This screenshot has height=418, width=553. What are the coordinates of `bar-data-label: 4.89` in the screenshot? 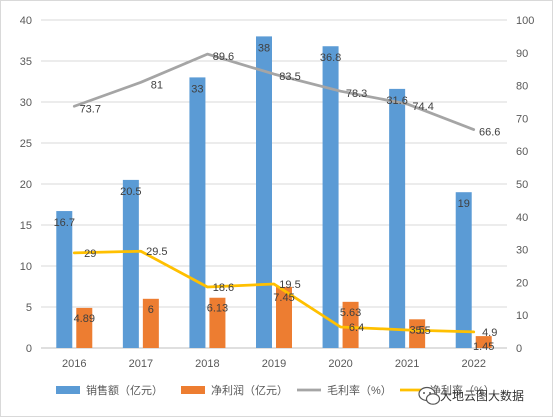 It's located at (84, 319).